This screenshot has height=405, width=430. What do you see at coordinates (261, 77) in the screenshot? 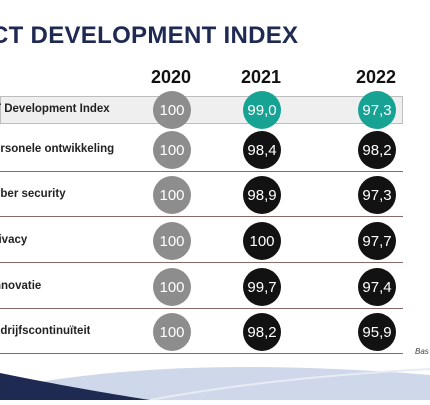
I see `year-header-2021: 2021` at bounding box center [261, 77].